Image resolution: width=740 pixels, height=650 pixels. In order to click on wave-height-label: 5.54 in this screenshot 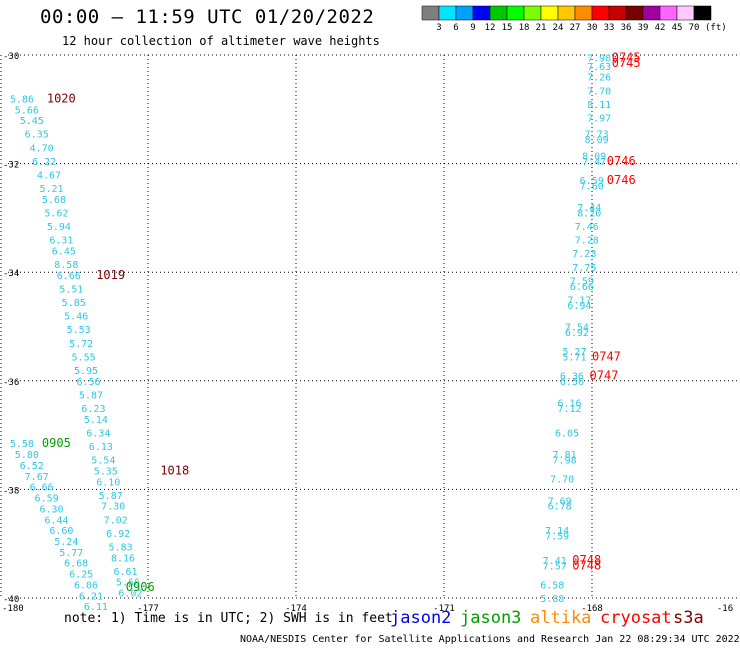, I will do `click(103, 461)`.